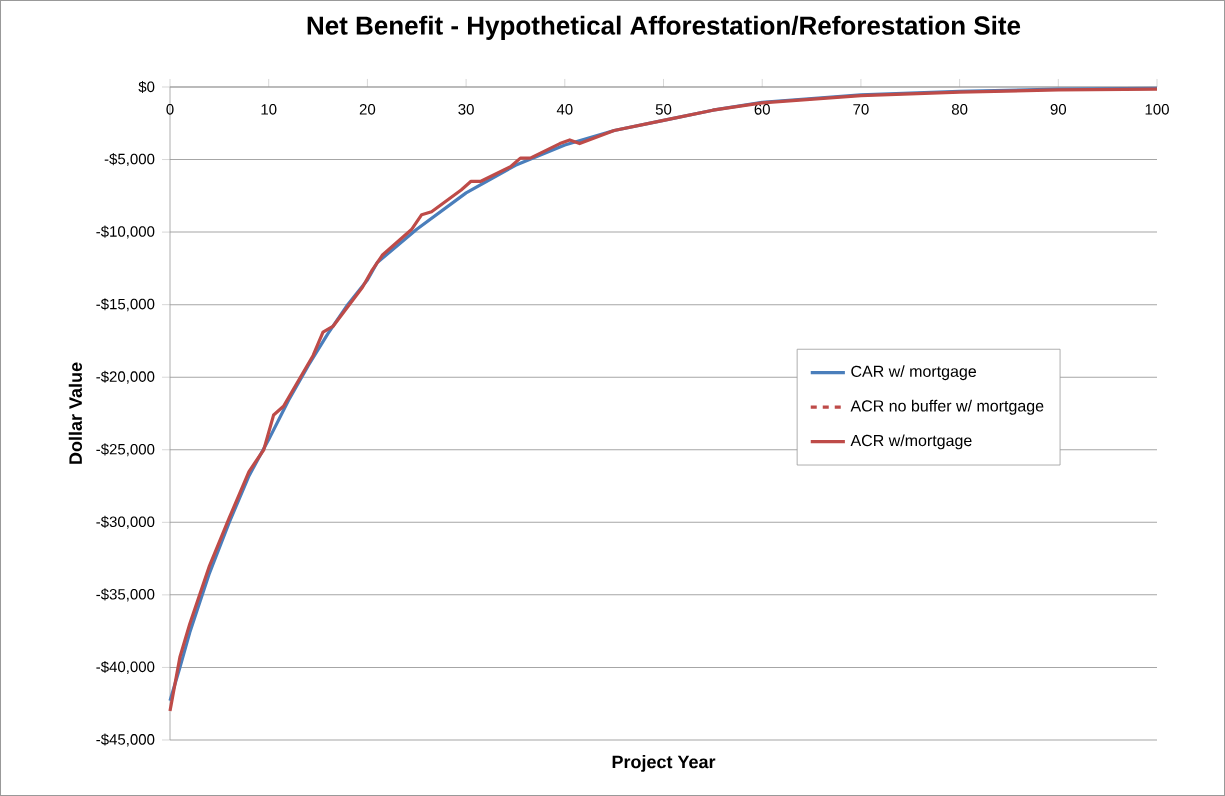  What do you see at coordinates (125, 305) in the screenshot?
I see `y-tick-label: -$15,000` at bounding box center [125, 305].